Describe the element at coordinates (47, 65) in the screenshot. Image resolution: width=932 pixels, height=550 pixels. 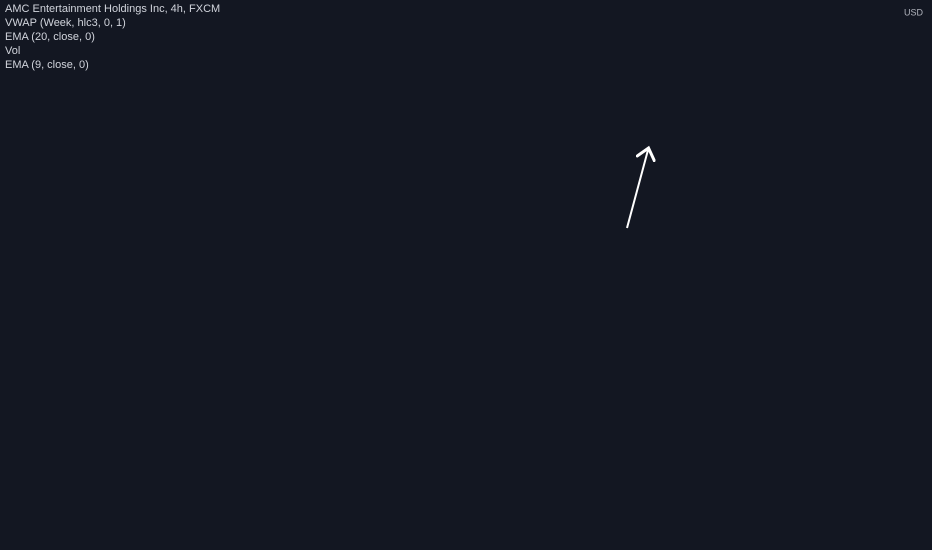
I see `legend-item: EMA (9, close, 0)` at that location.